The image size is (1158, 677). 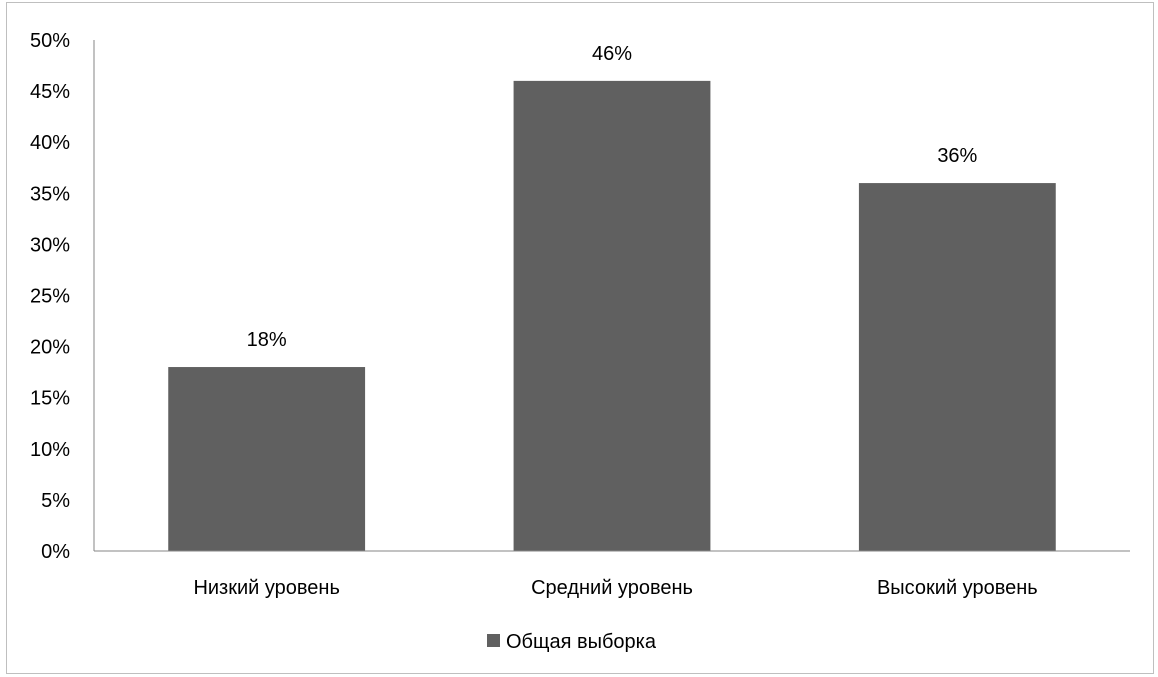 What do you see at coordinates (50, 194) in the screenshot?
I see `y-tick-label: 35%` at bounding box center [50, 194].